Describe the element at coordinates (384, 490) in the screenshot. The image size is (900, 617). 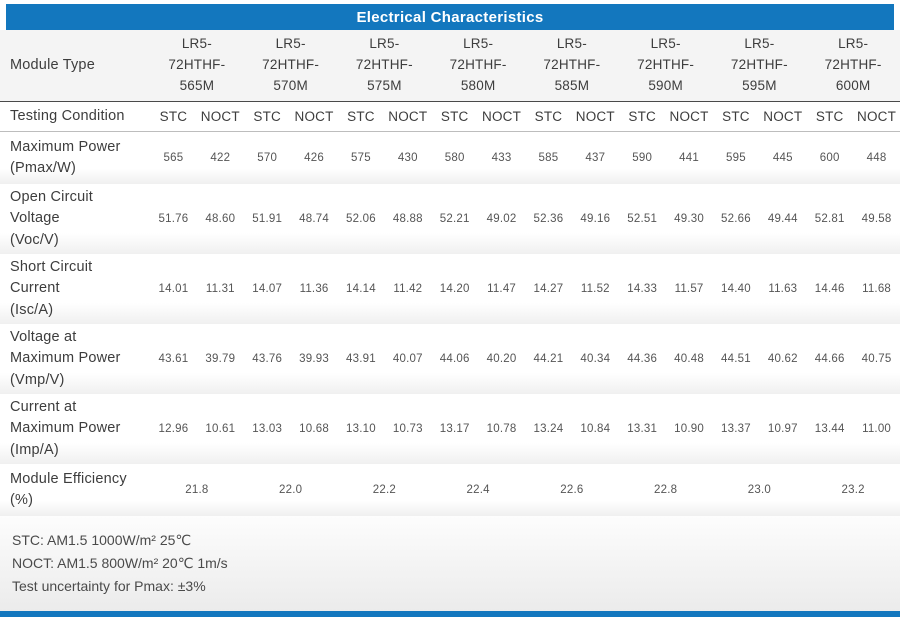
I see `efficiency-value: 22.2` at that location.